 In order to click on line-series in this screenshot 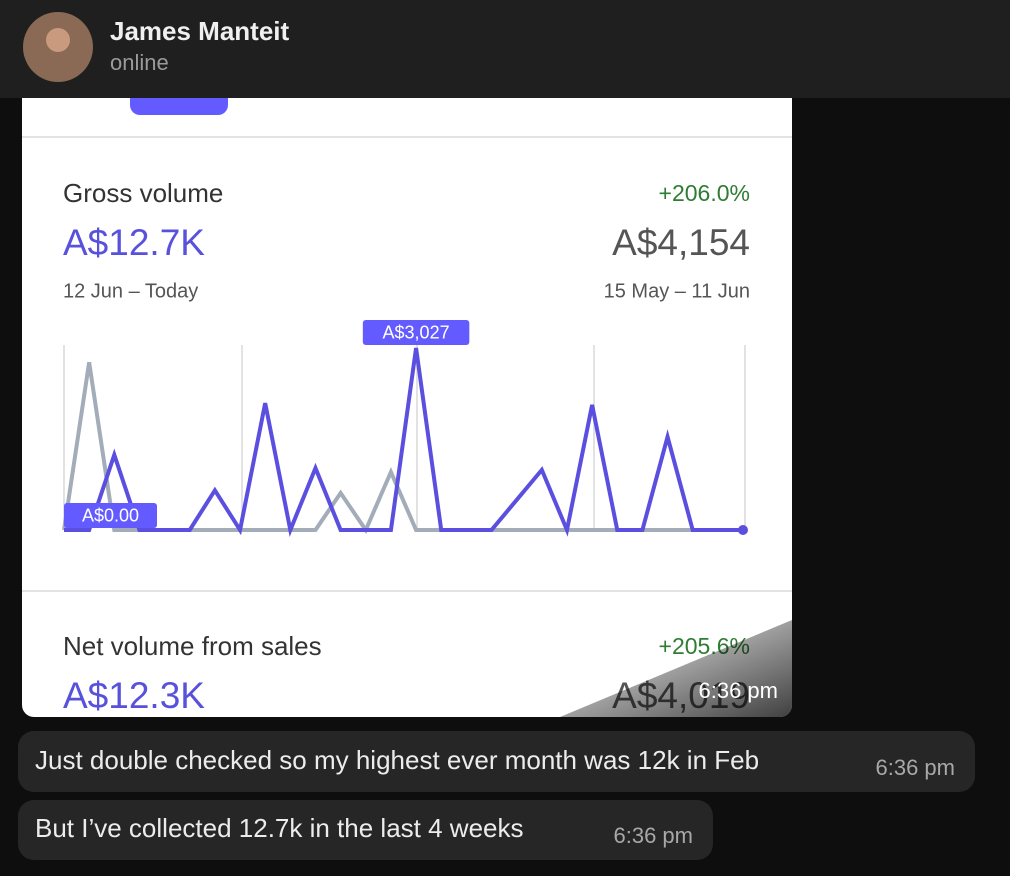, I will do `click(403, 442)`.